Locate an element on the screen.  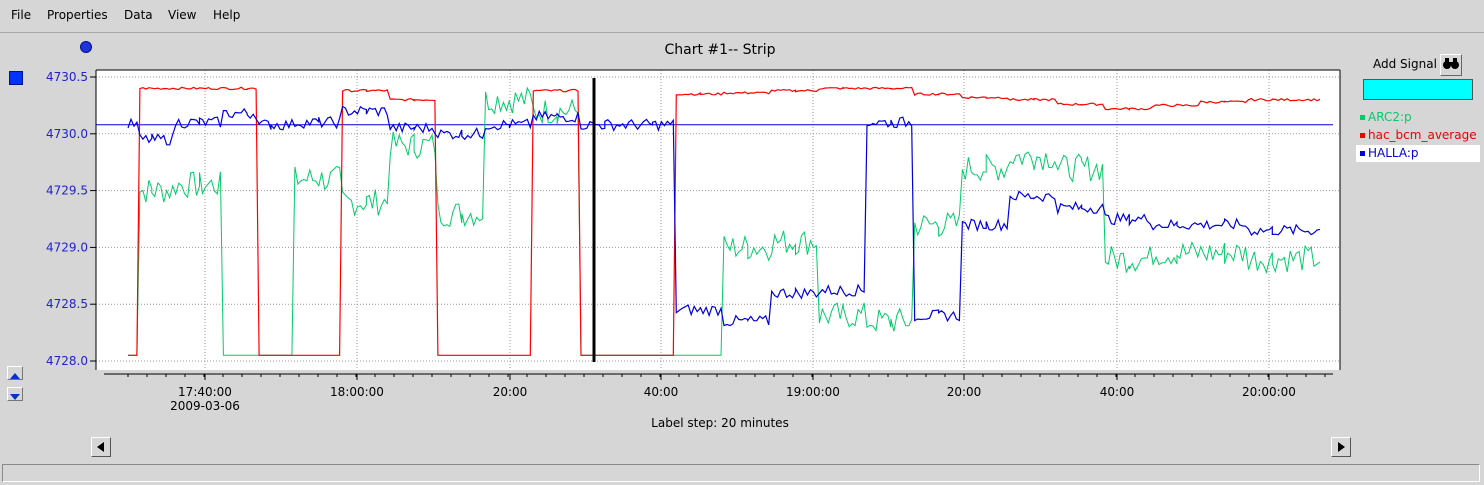
x-tick-label: 18:00:00 is located at coordinates (357, 392).